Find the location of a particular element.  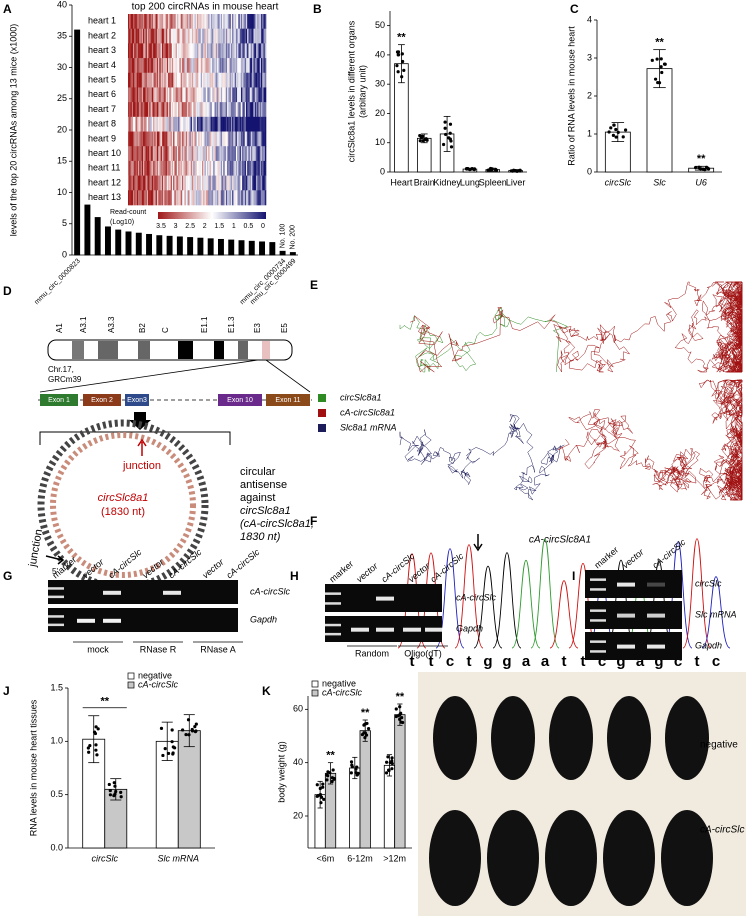

heatmap-row-label: heart 5 is located at coordinates (102, 79).